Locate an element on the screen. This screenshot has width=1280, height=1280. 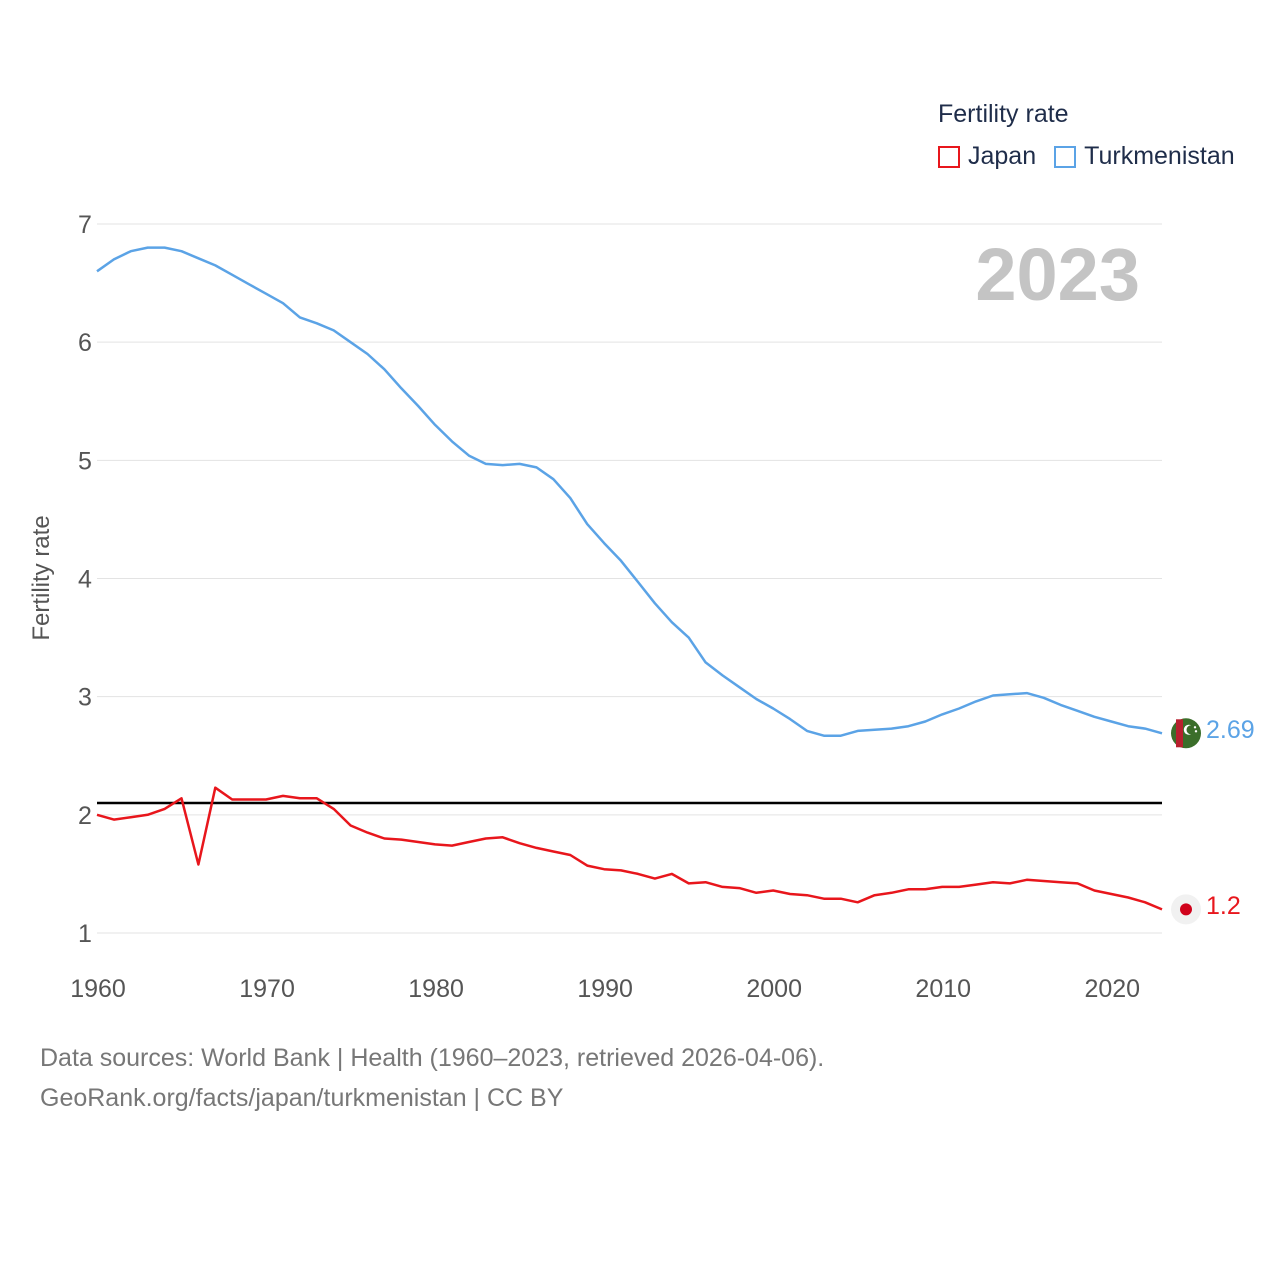
y-tick-label-6: 6 is located at coordinates (85, 343).